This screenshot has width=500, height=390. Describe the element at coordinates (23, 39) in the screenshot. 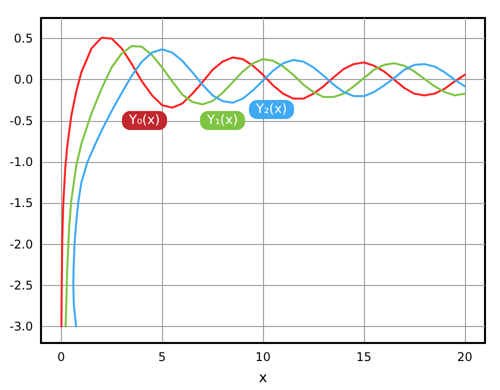

I see `y-tick-label: 0.5` at that location.